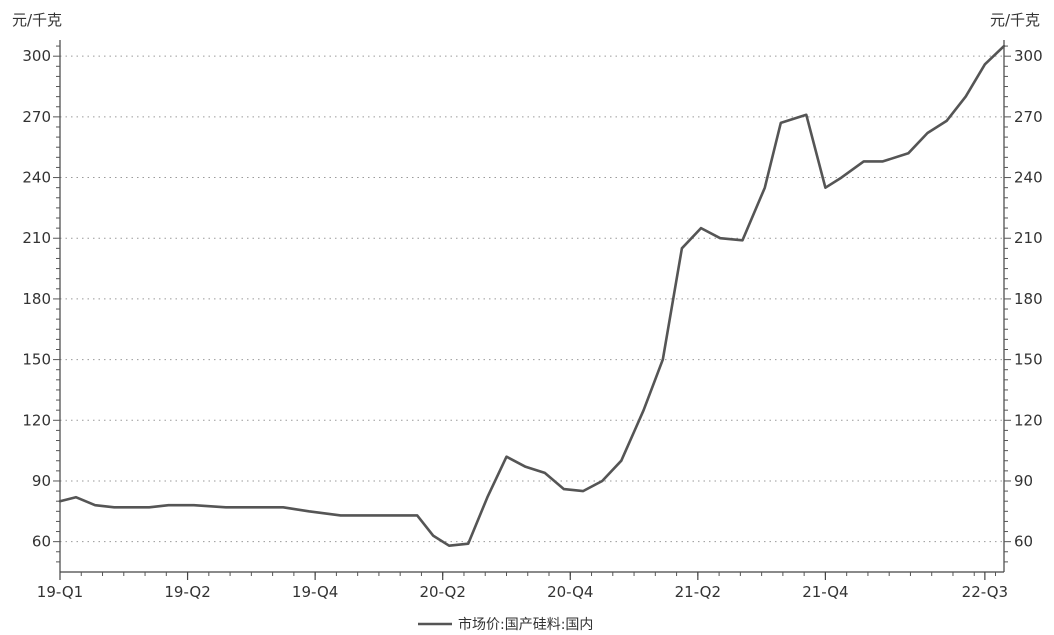  I want to click on y-tick-label-right: 150, so click(1028, 360).